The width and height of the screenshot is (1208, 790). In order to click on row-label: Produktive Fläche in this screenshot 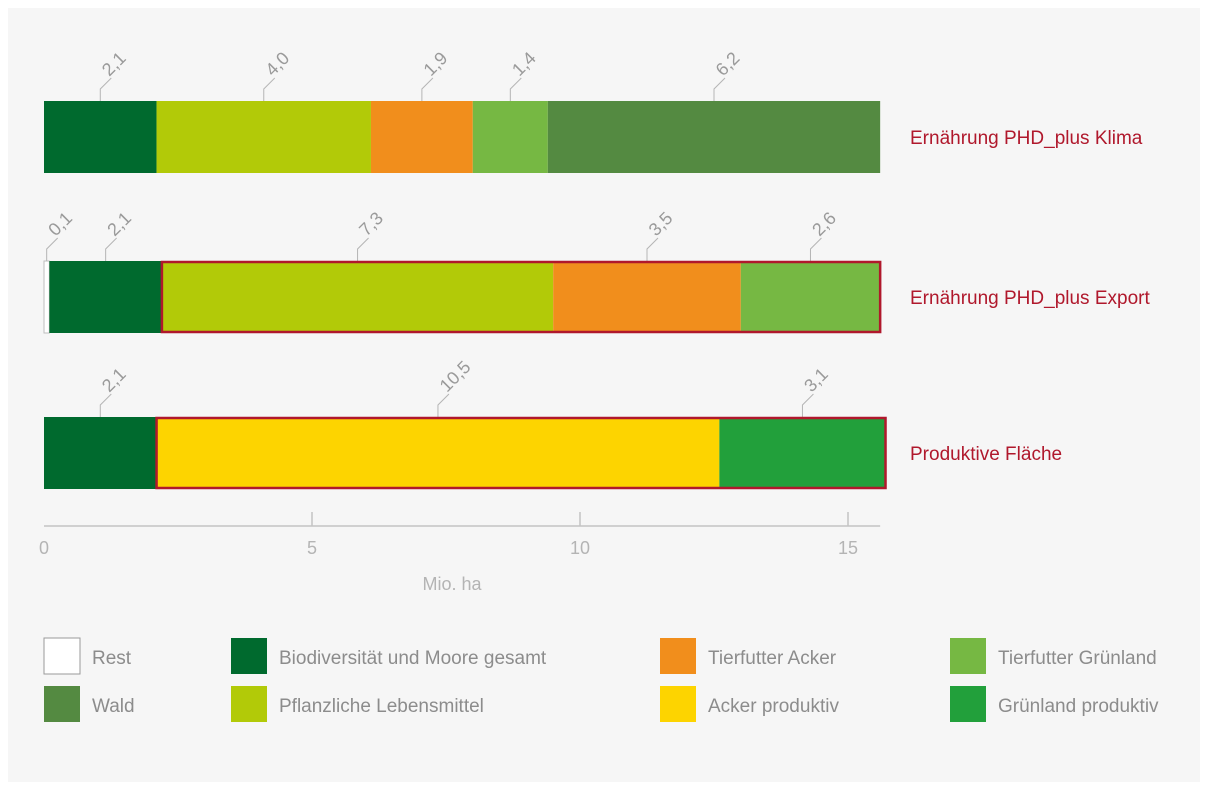, I will do `click(986, 454)`.